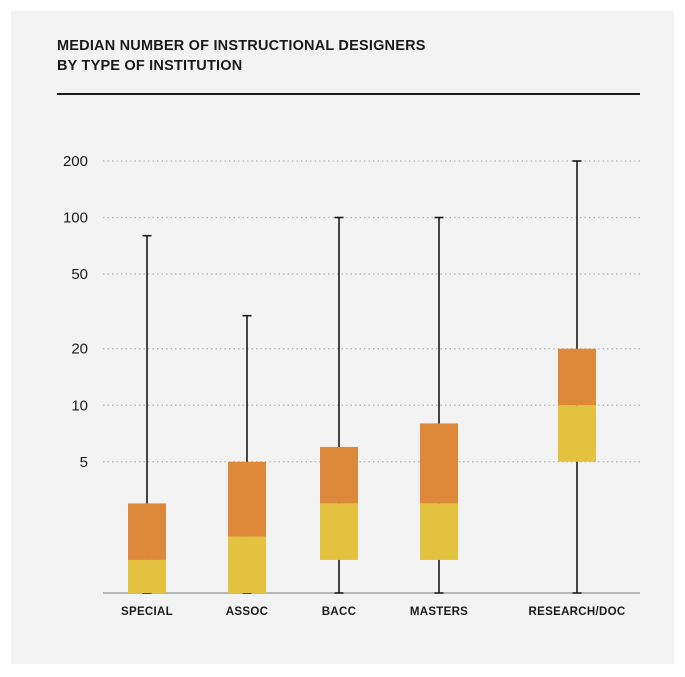 This screenshot has height=677, width=685. Describe the element at coordinates (373, 612) in the screenshot. I see `x-axis-ticks: SPECIAL ASSOC BACC MASTERS RESEARCH/DOC` at that location.